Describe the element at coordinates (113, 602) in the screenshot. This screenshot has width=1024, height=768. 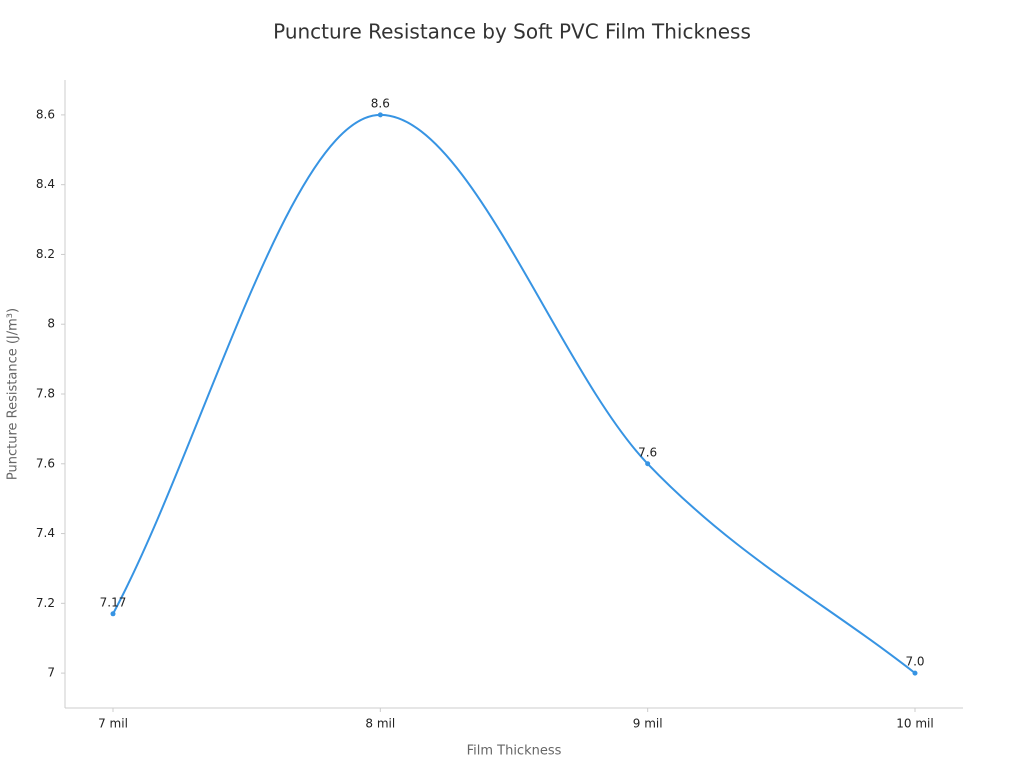
I see `data-label: 7.17` at that location.